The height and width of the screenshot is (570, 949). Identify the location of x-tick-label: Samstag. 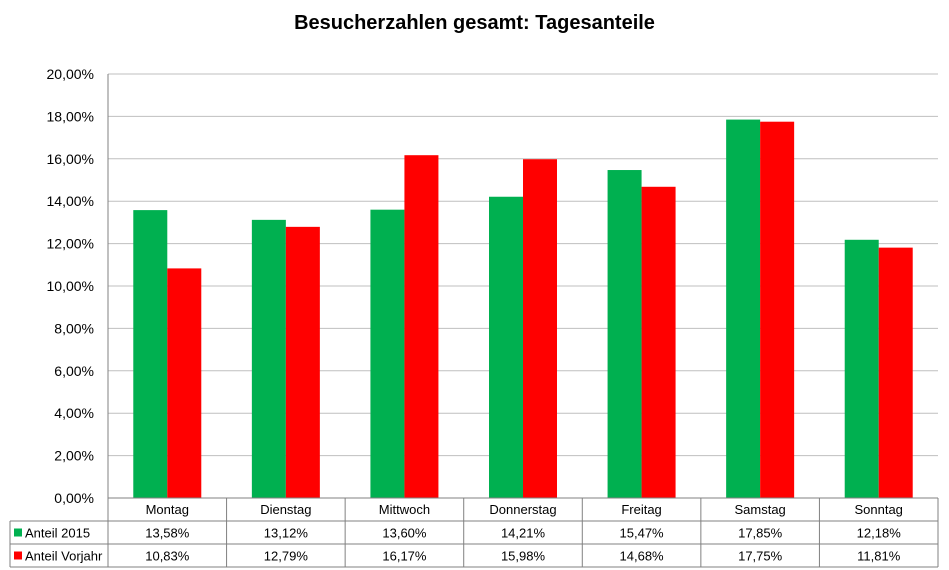
(759, 509).